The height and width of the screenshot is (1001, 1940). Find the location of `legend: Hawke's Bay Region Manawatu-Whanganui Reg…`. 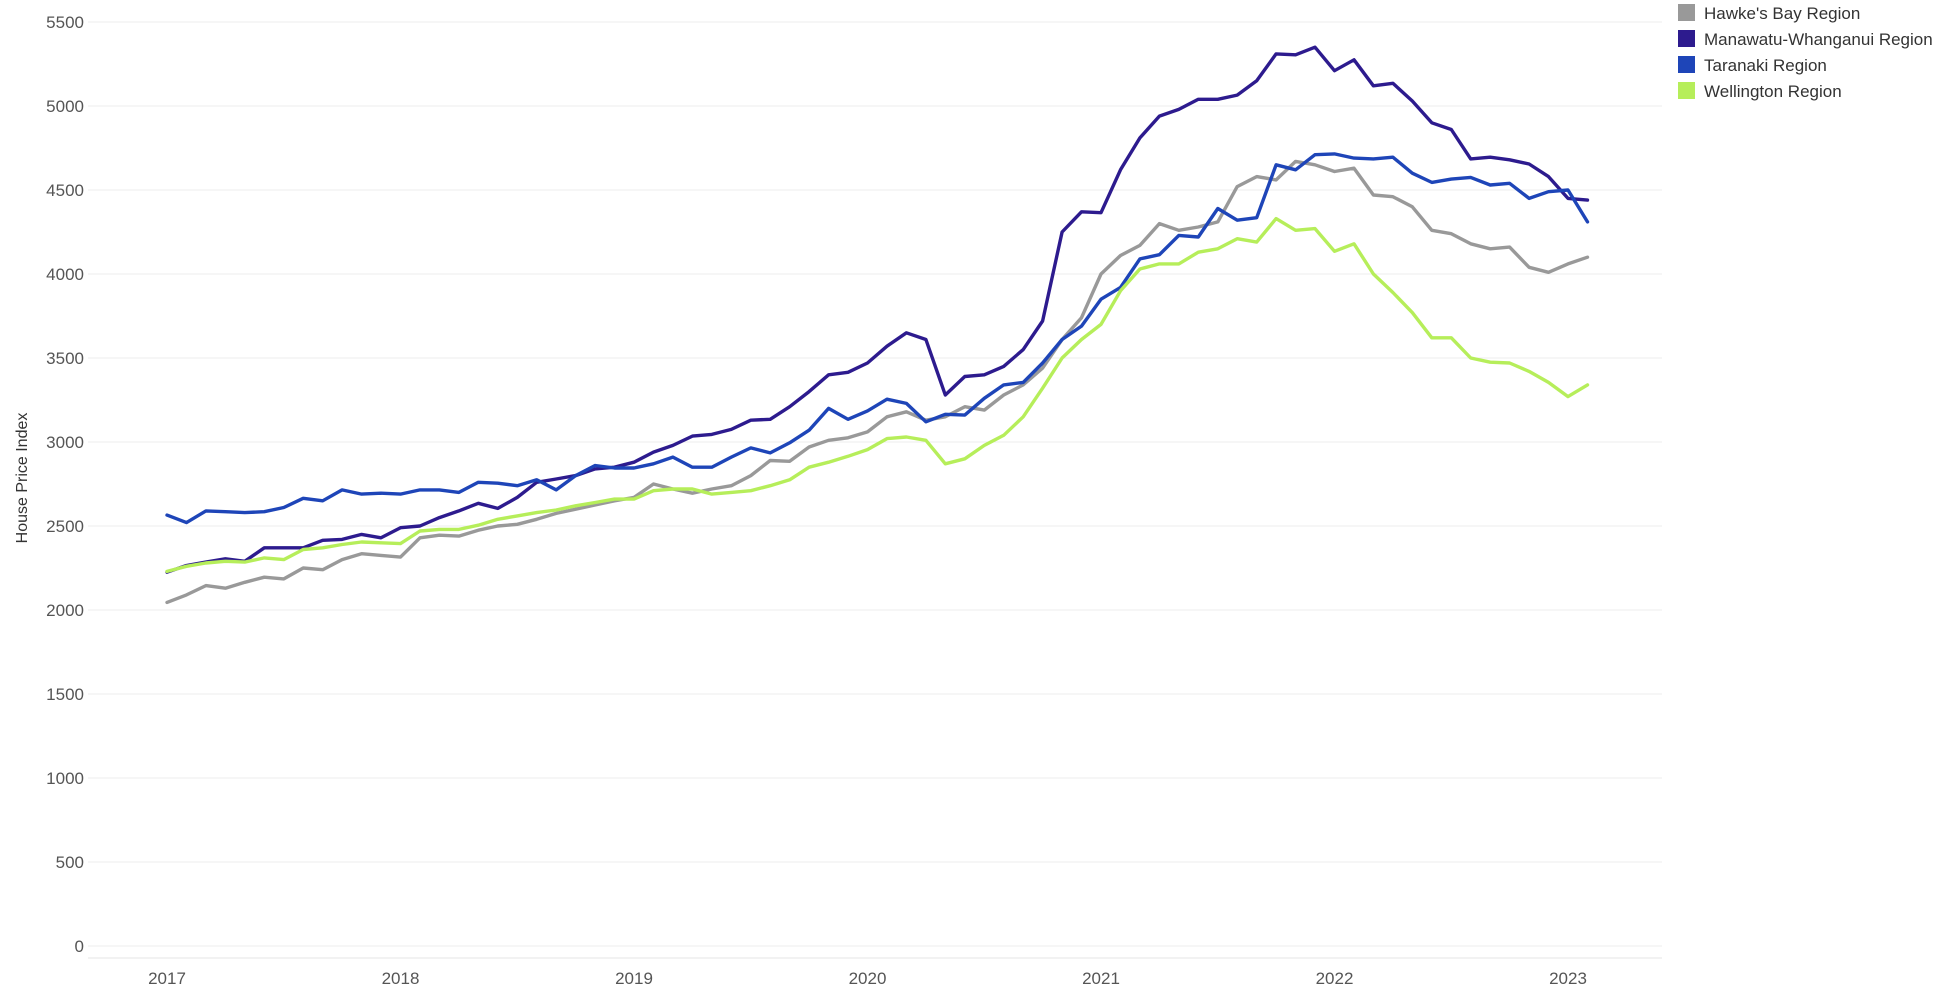

legend: Hawke's Bay Region Manawatu-Whanganui Reg… is located at coordinates (1805, 52).